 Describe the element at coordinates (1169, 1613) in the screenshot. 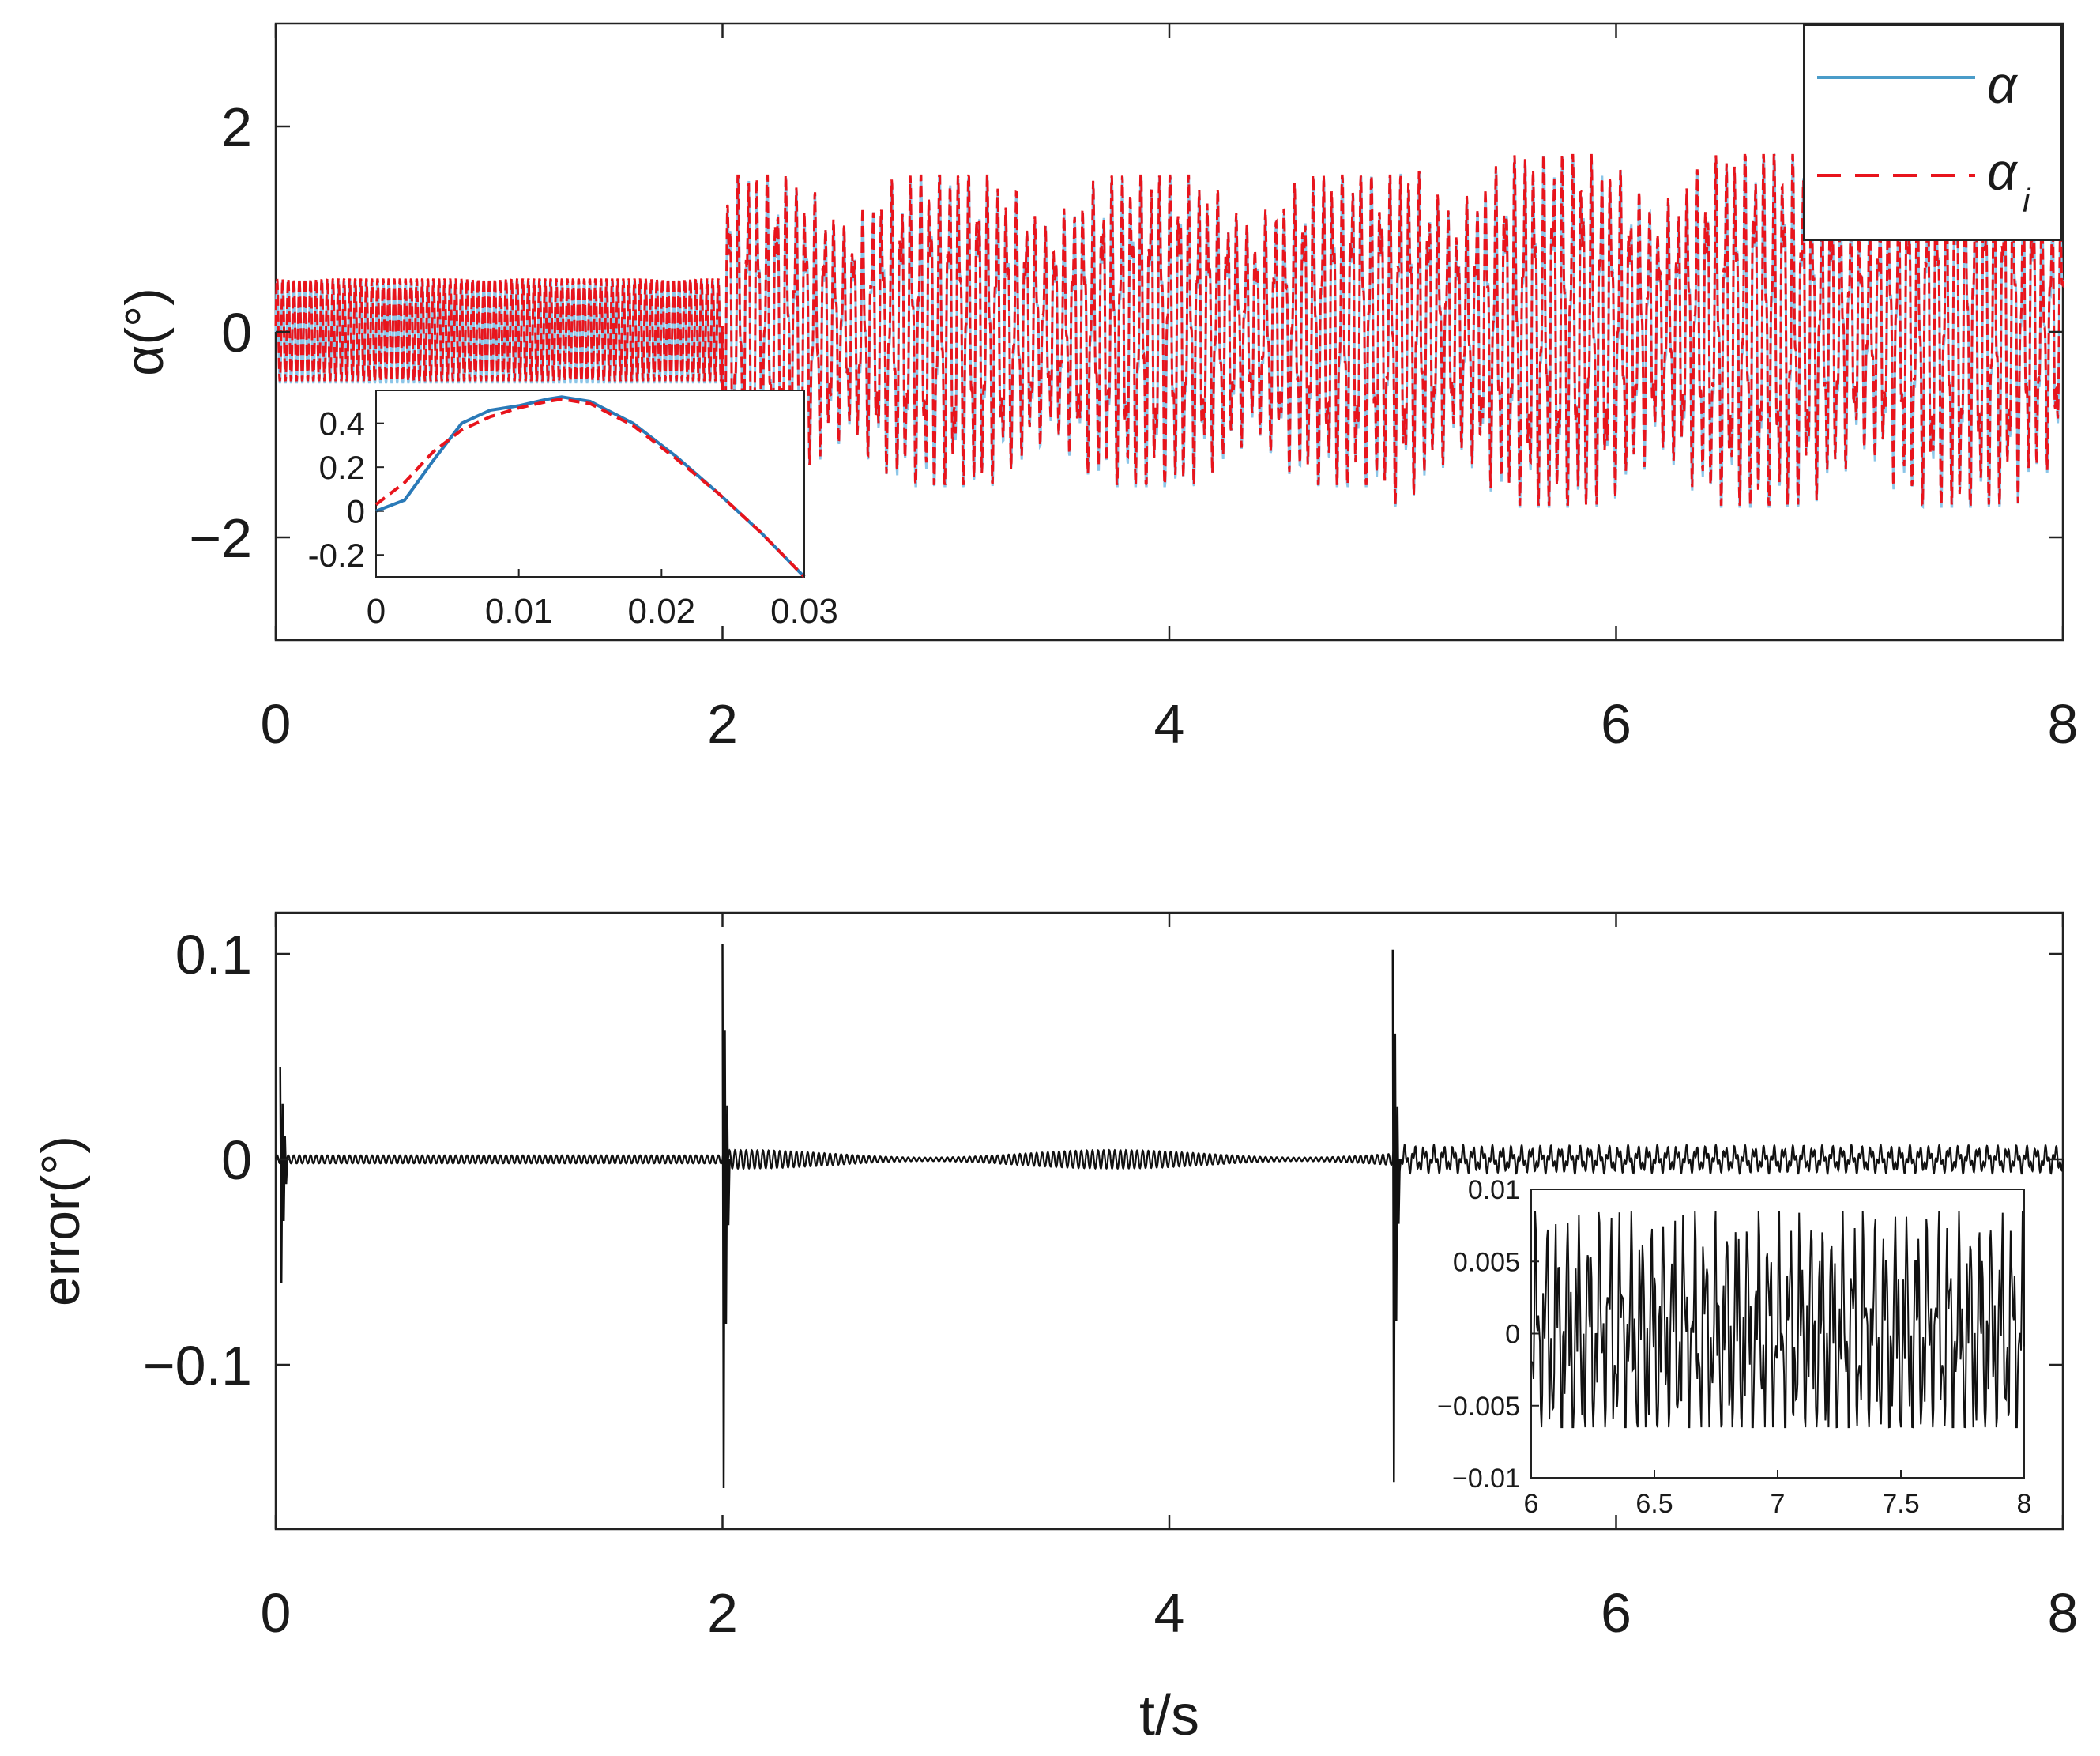

I see `bottom-xtick-label: 4` at that location.